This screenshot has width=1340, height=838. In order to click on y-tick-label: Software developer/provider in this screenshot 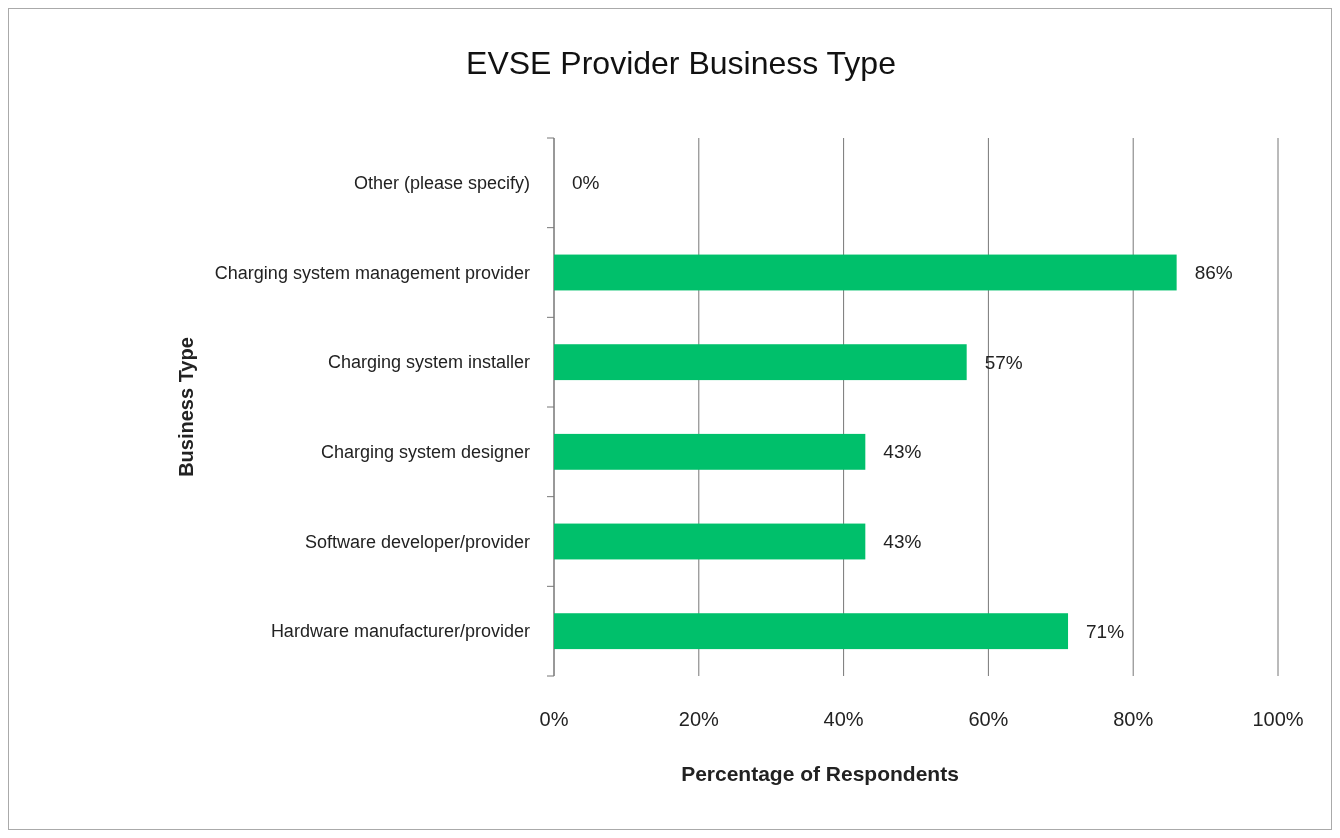, I will do `click(417, 541)`.